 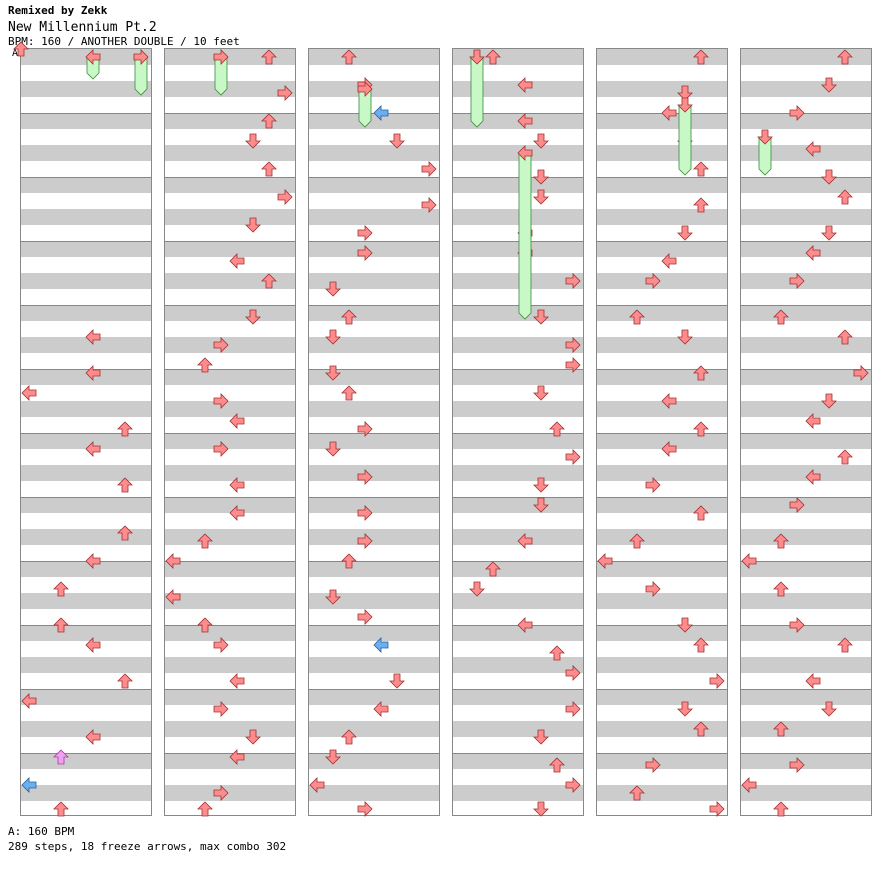 What do you see at coordinates (82, 27) in the screenshot?
I see `song-title: New Millennium Pt.2` at bounding box center [82, 27].